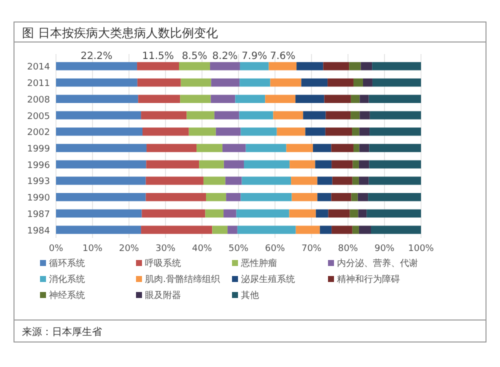 The width and height of the screenshot is (500, 367). Describe the element at coordinates (268, 279) in the screenshot. I see `legend-label: 泌尿生殖系统` at that location.